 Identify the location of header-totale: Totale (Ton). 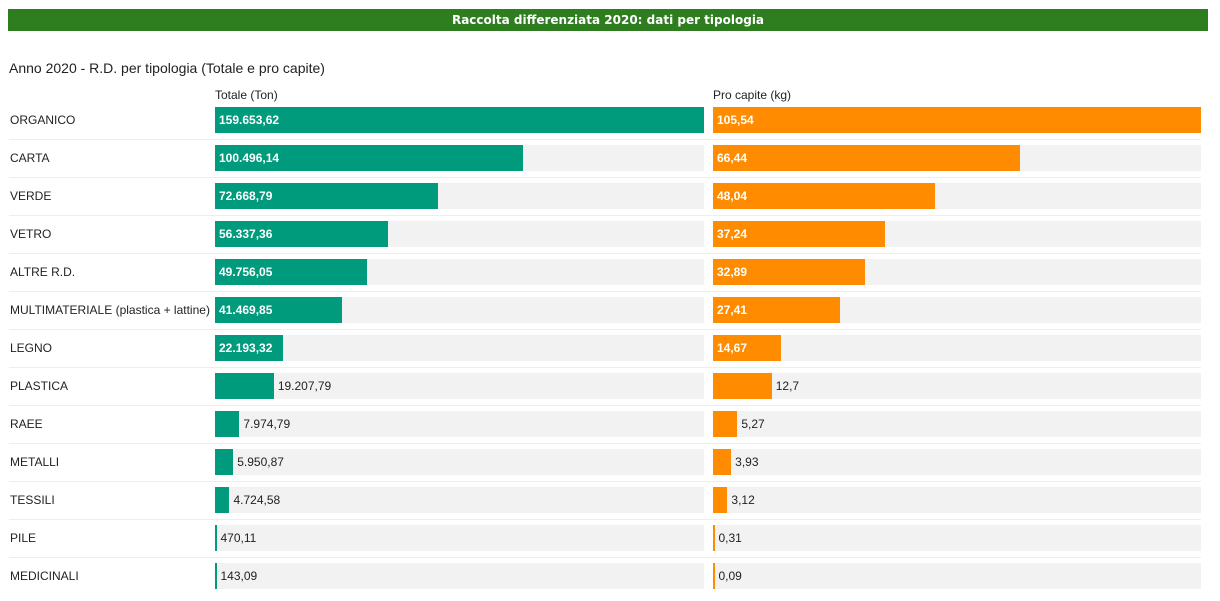
(246, 95).